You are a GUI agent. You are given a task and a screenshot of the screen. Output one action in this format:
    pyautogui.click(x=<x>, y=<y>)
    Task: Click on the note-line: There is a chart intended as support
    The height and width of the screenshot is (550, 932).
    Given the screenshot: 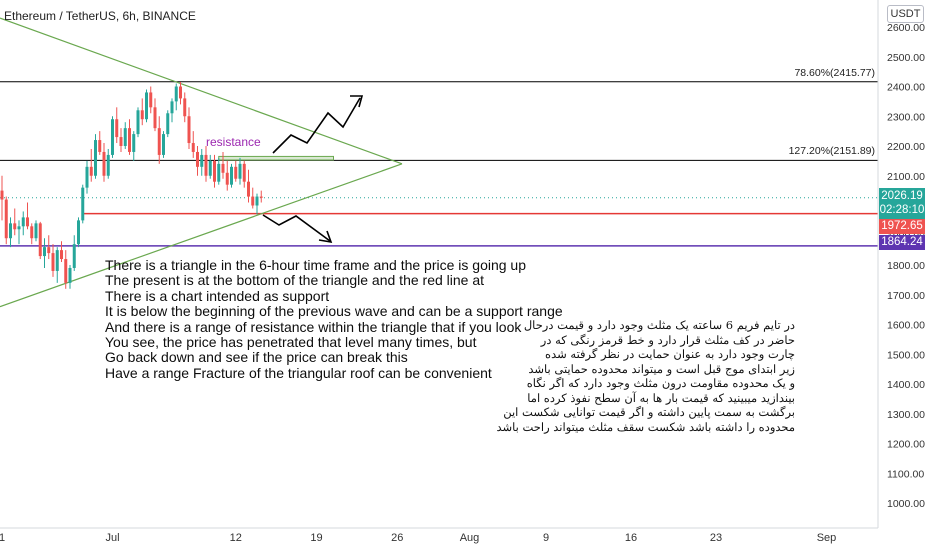 What is the action you would take?
    pyautogui.click(x=217, y=295)
    